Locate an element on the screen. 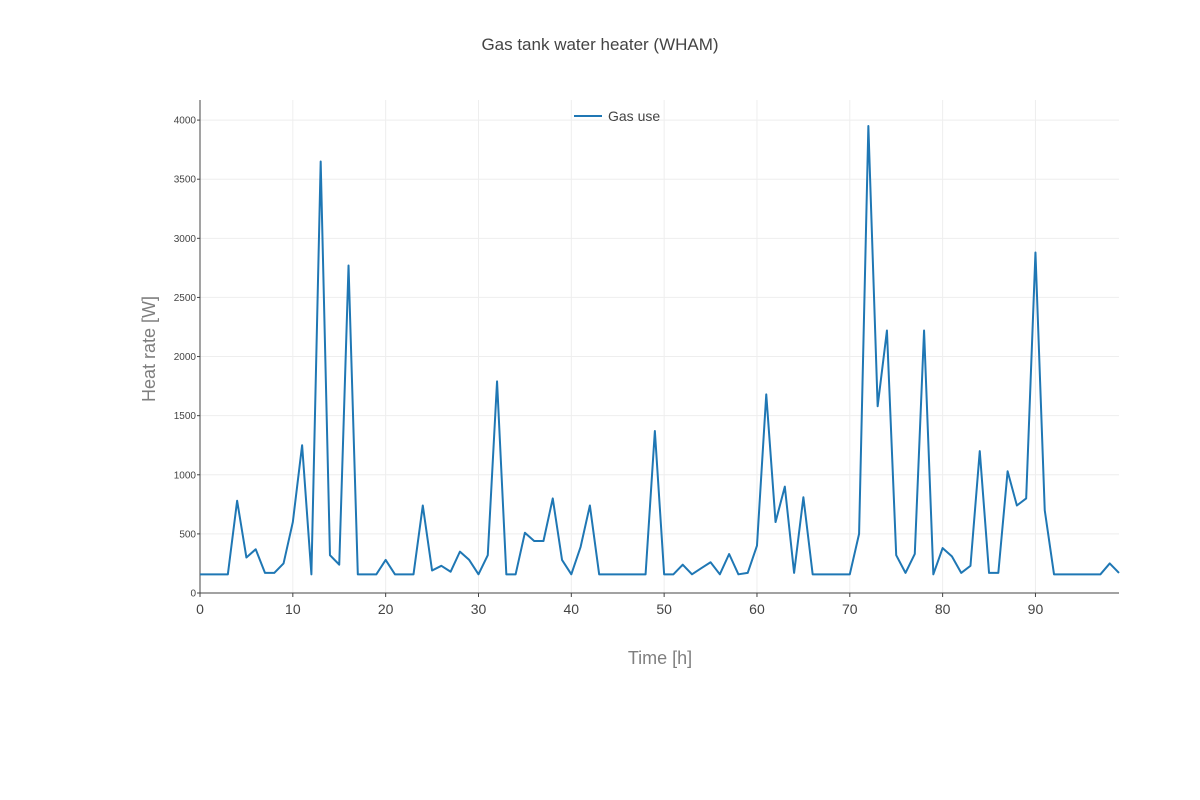  x-tick-label: 30 is located at coordinates (479, 609).